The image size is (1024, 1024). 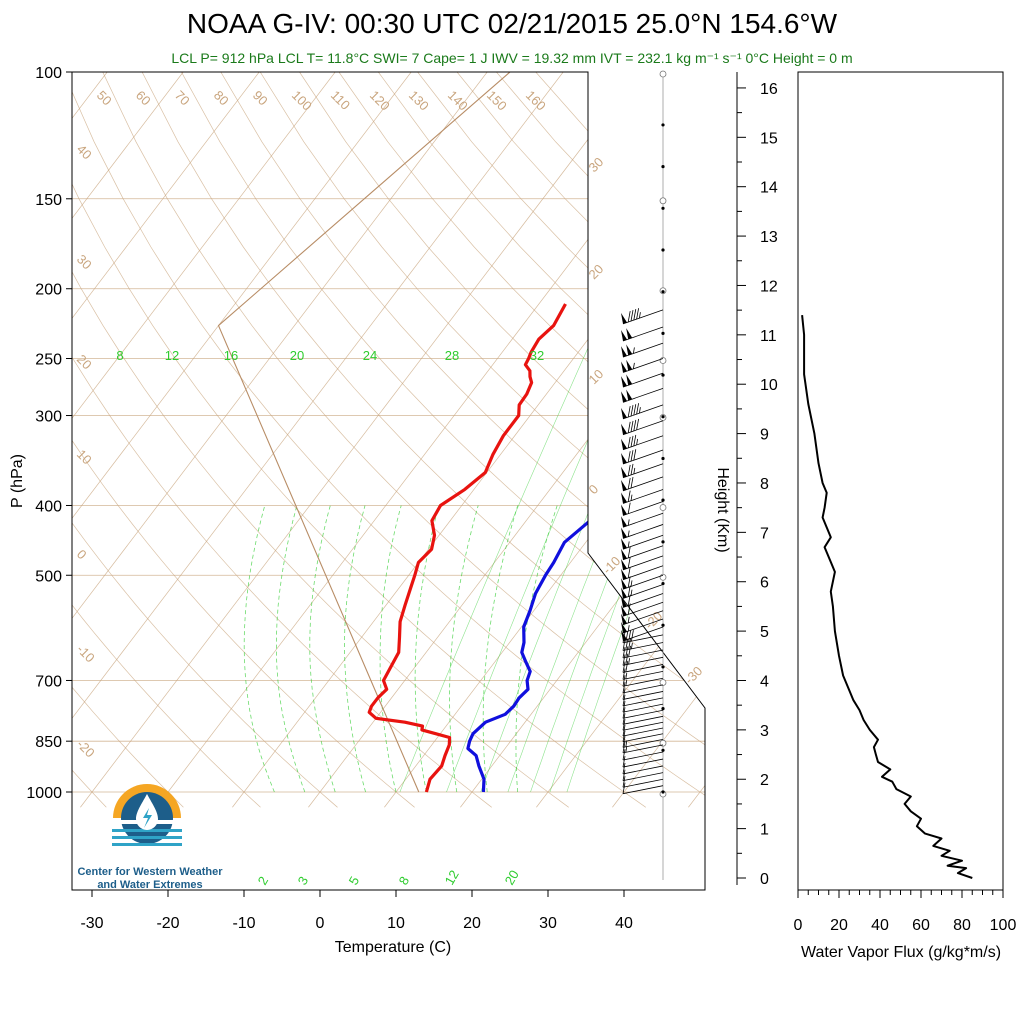 What do you see at coordinates (167, 923) in the screenshot?
I see `x-axis-tick-label: -20` at bounding box center [167, 923].